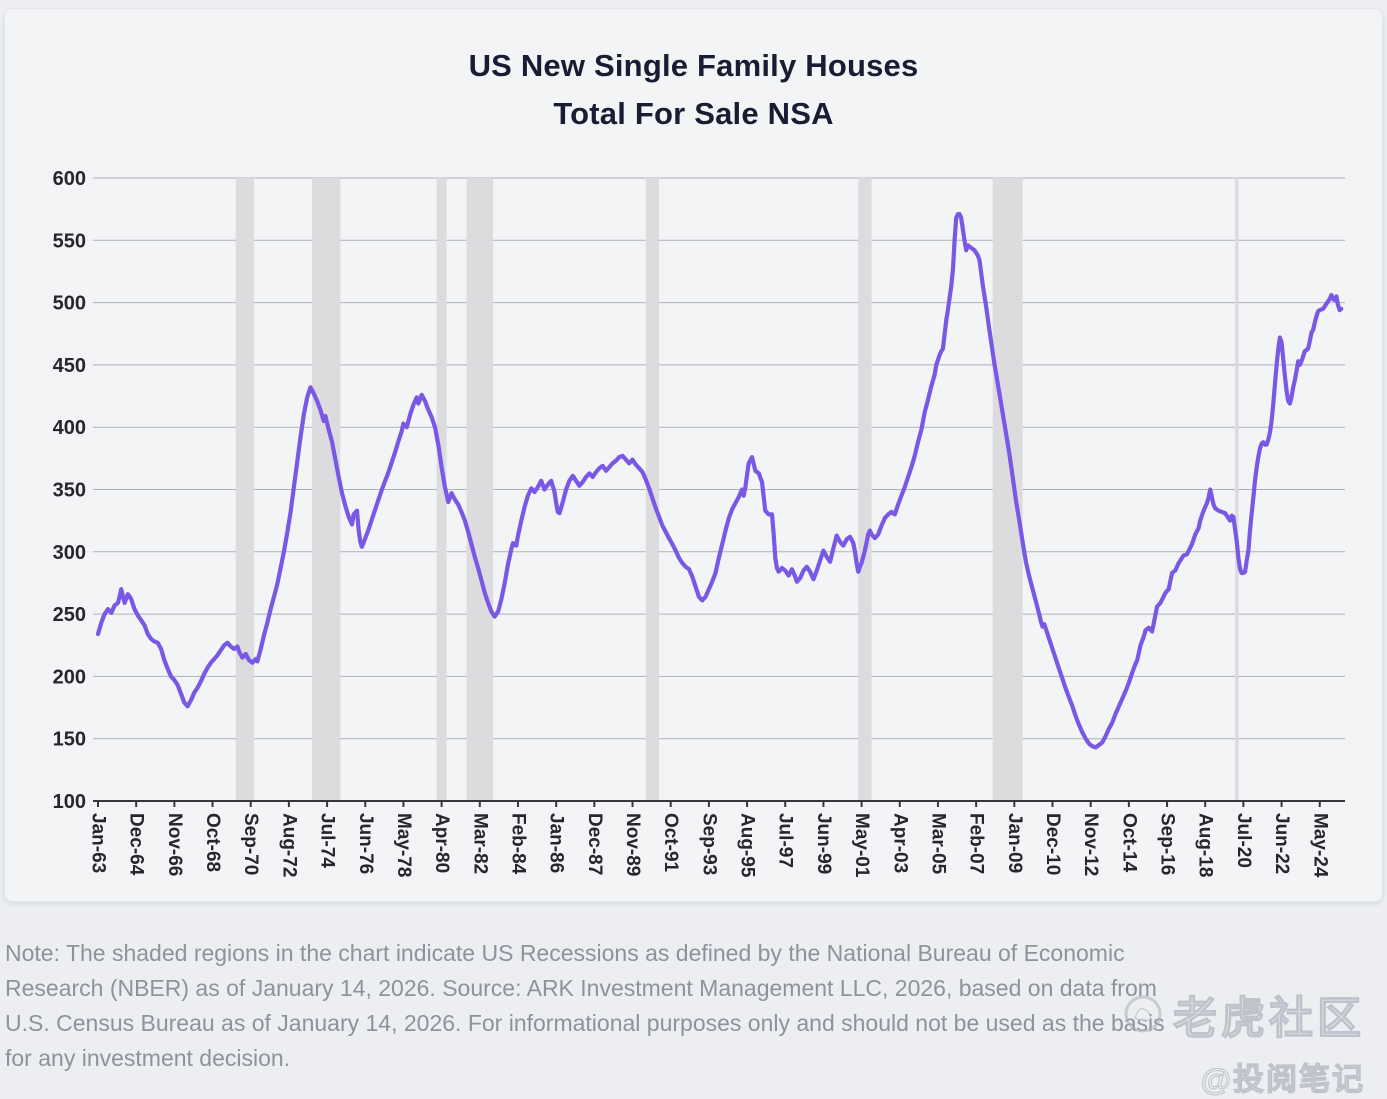  What do you see at coordinates (1014, 843) in the screenshot?
I see `x-axis-tick-label: Jan-09` at bounding box center [1014, 843].